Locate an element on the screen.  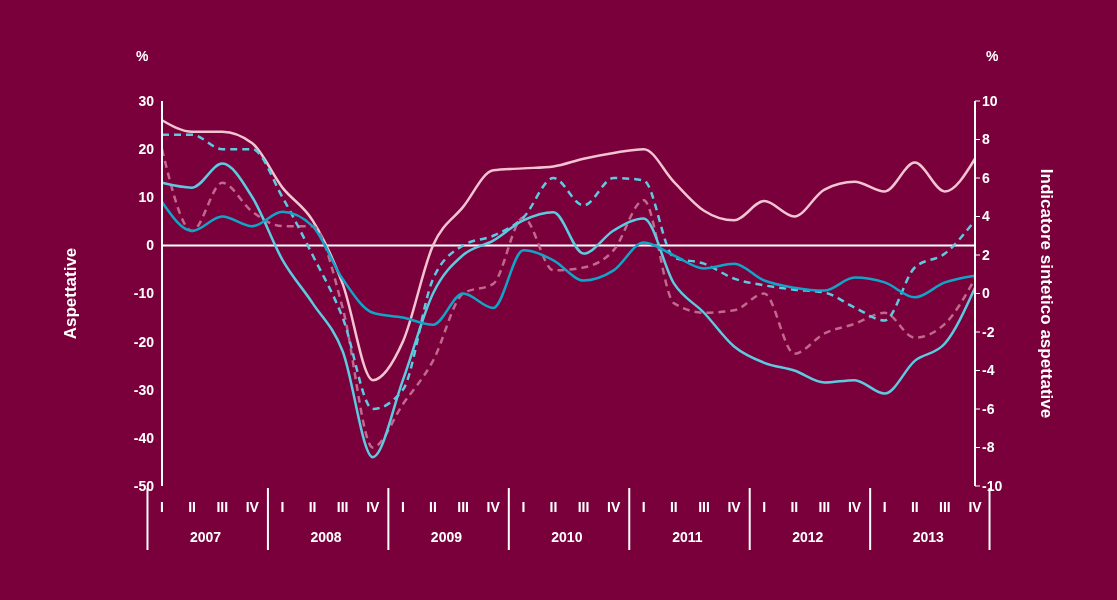
y2-tick-label: -6 is located at coordinates (988, 408).